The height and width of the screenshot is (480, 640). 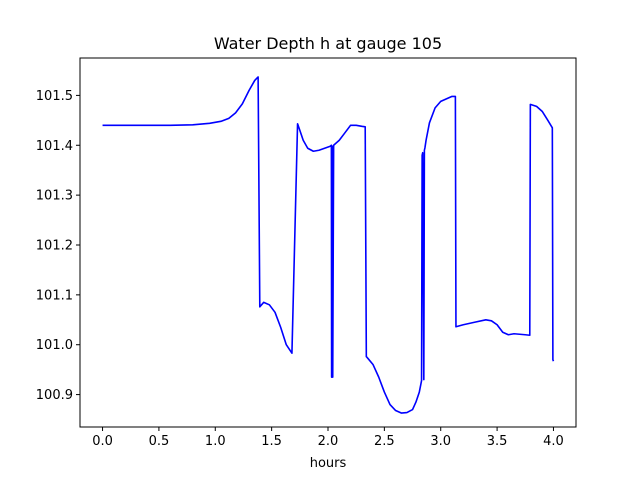 What do you see at coordinates (440, 441) in the screenshot?
I see `x-tick-label: 3.0` at bounding box center [440, 441].